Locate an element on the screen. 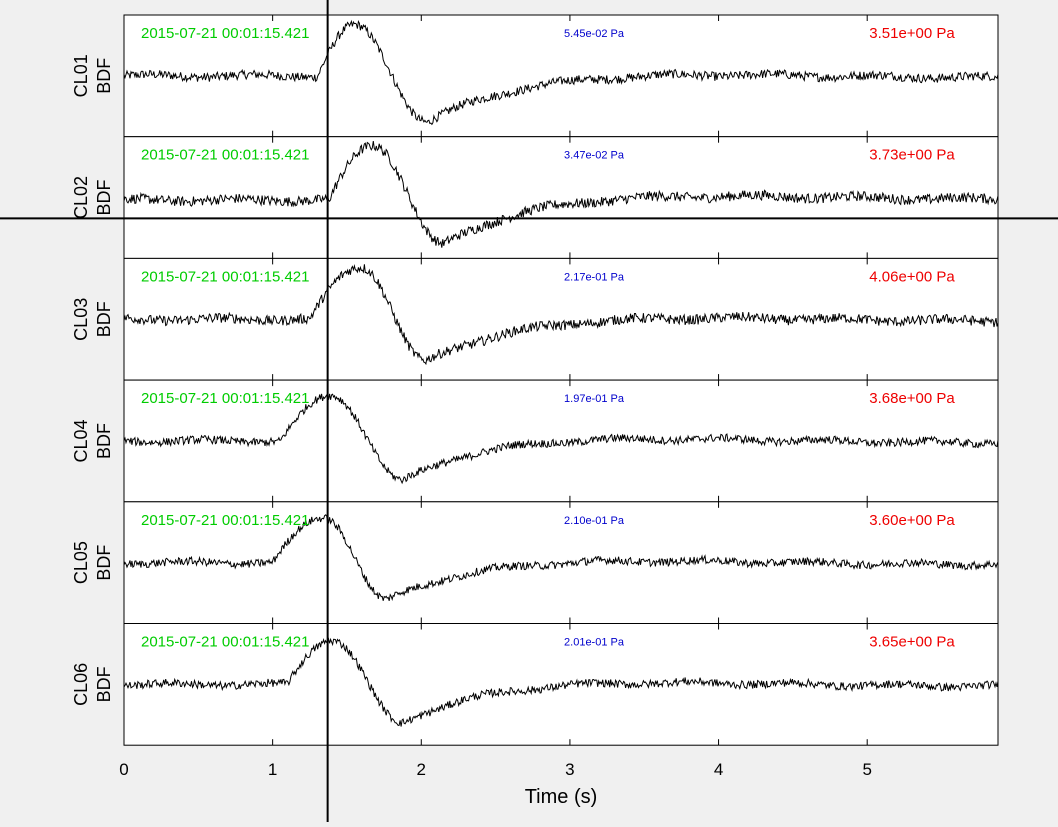 The height and width of the screenshot is (827, 1058). trace-peak-amplitude: 3.73e+00 Pa is located at coordinates (912, 155).